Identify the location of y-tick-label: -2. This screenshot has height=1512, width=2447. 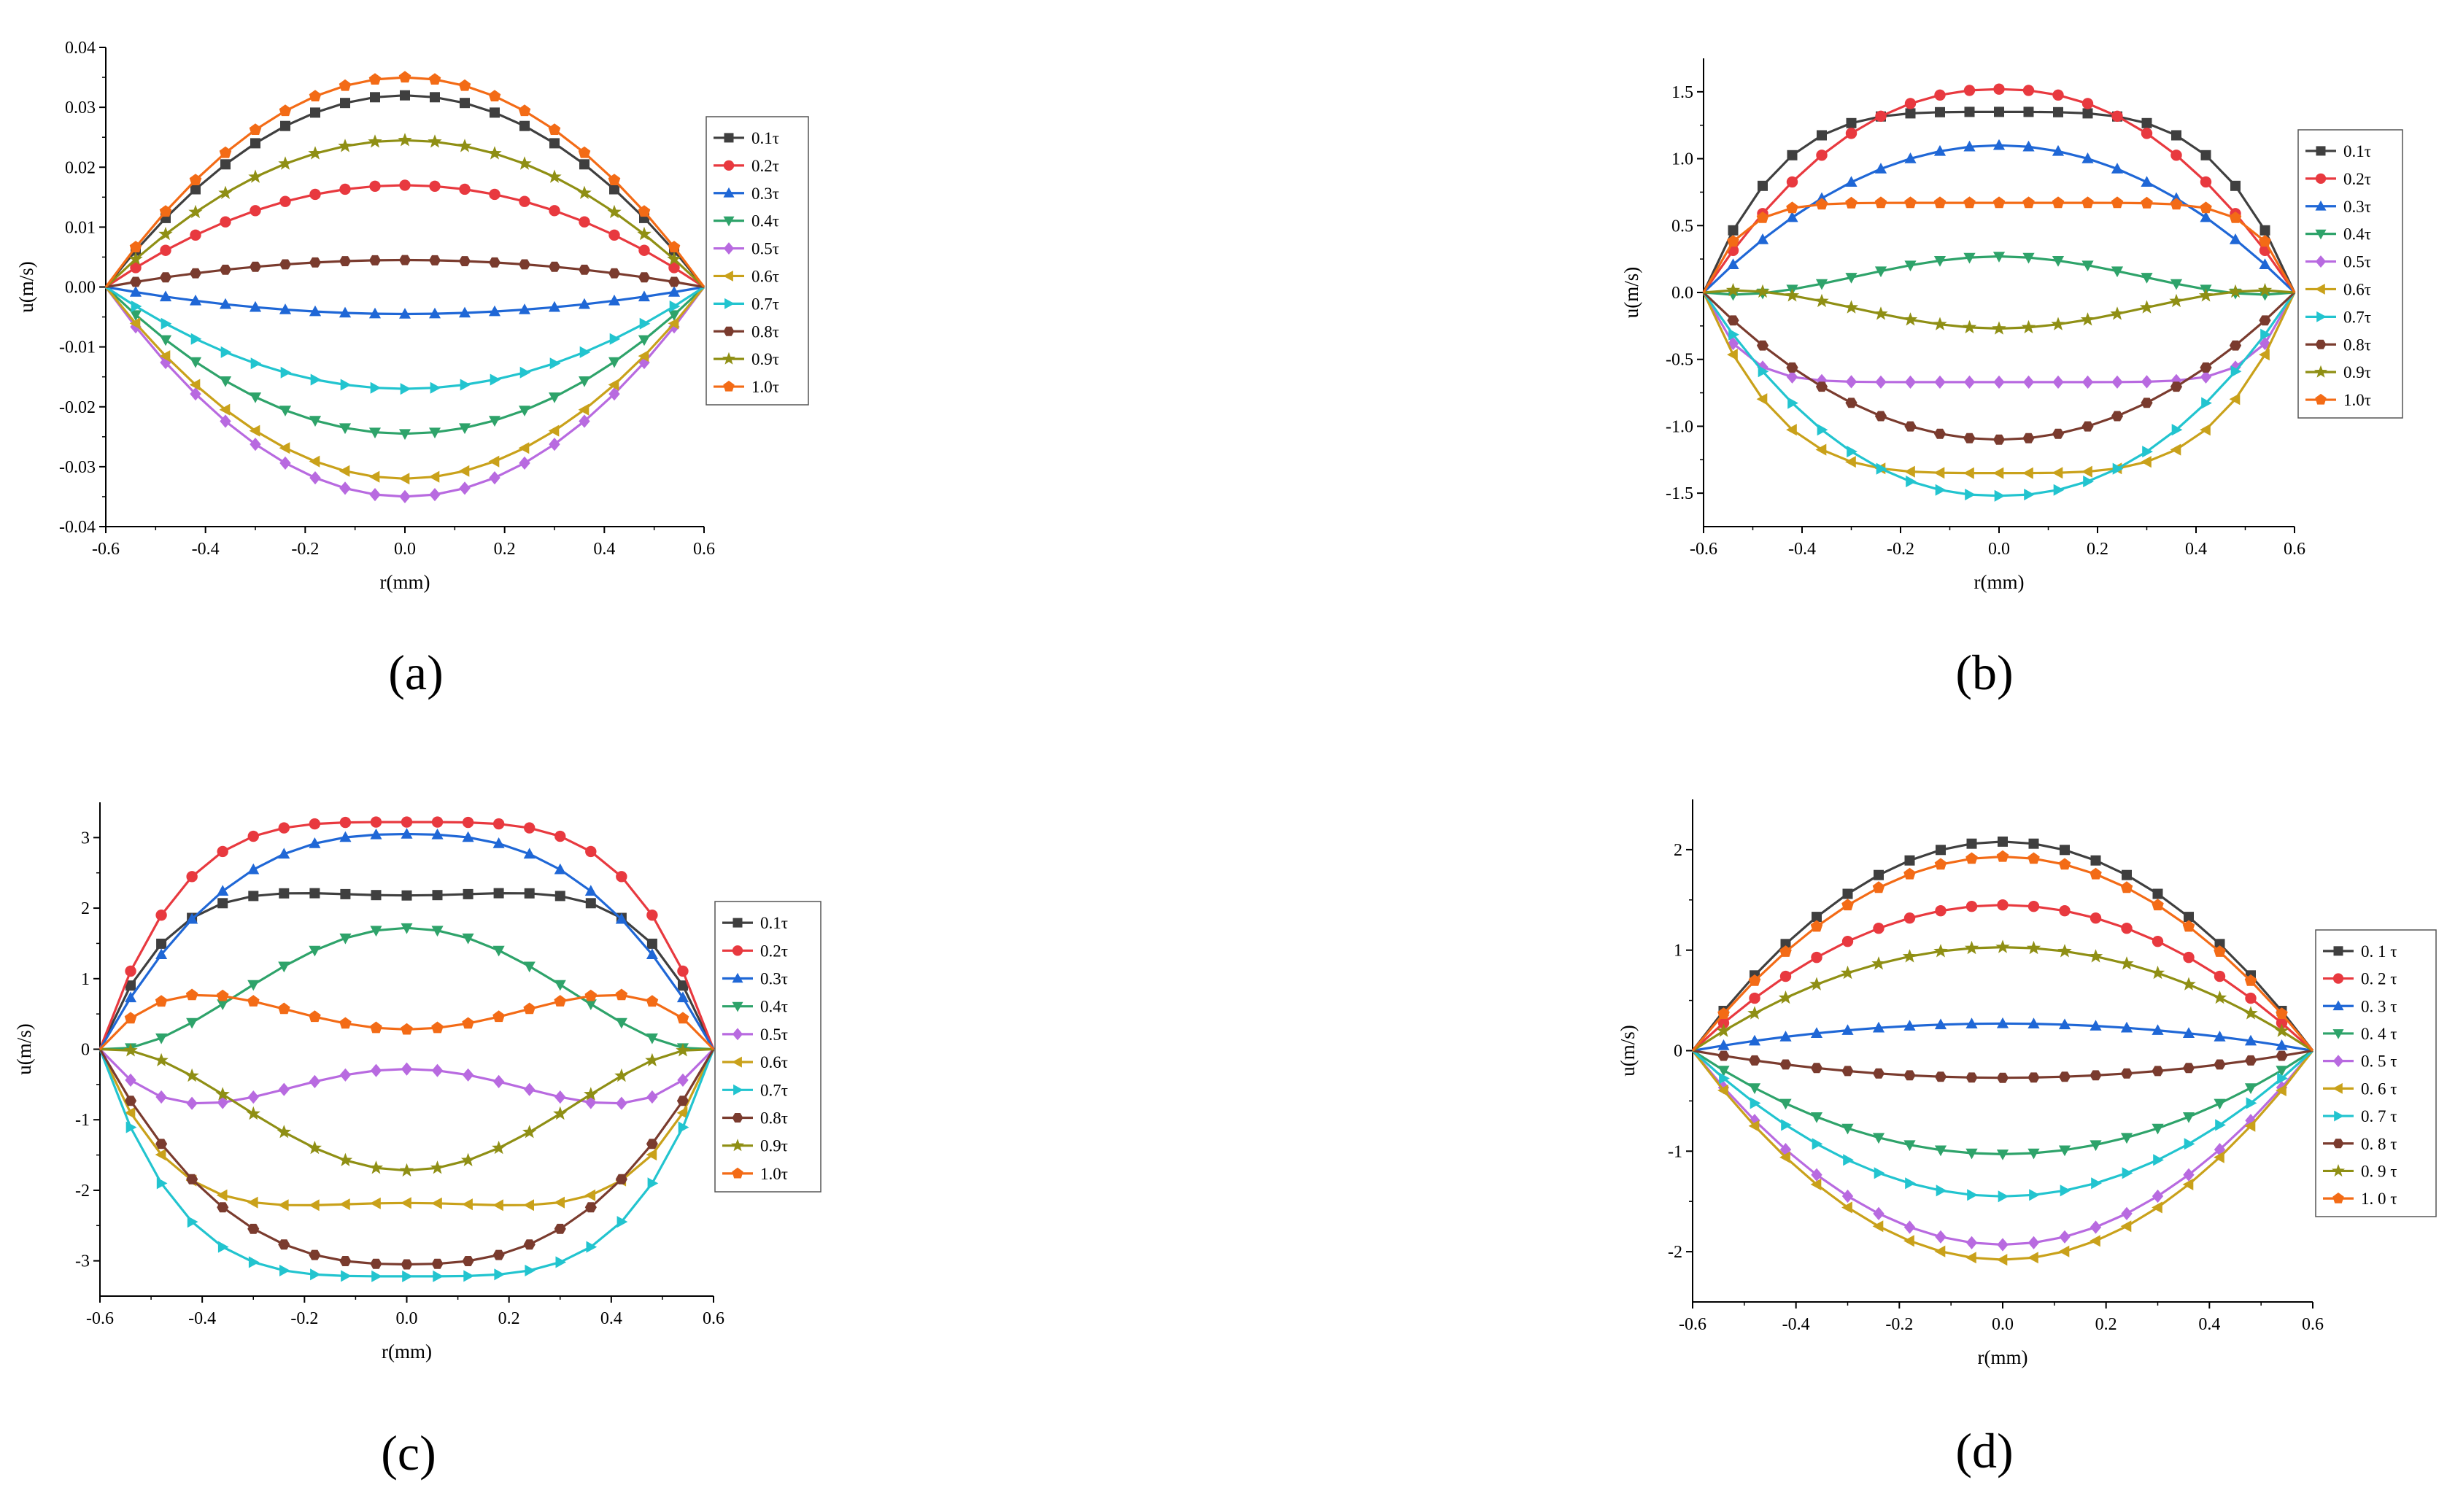
(82, 1191).